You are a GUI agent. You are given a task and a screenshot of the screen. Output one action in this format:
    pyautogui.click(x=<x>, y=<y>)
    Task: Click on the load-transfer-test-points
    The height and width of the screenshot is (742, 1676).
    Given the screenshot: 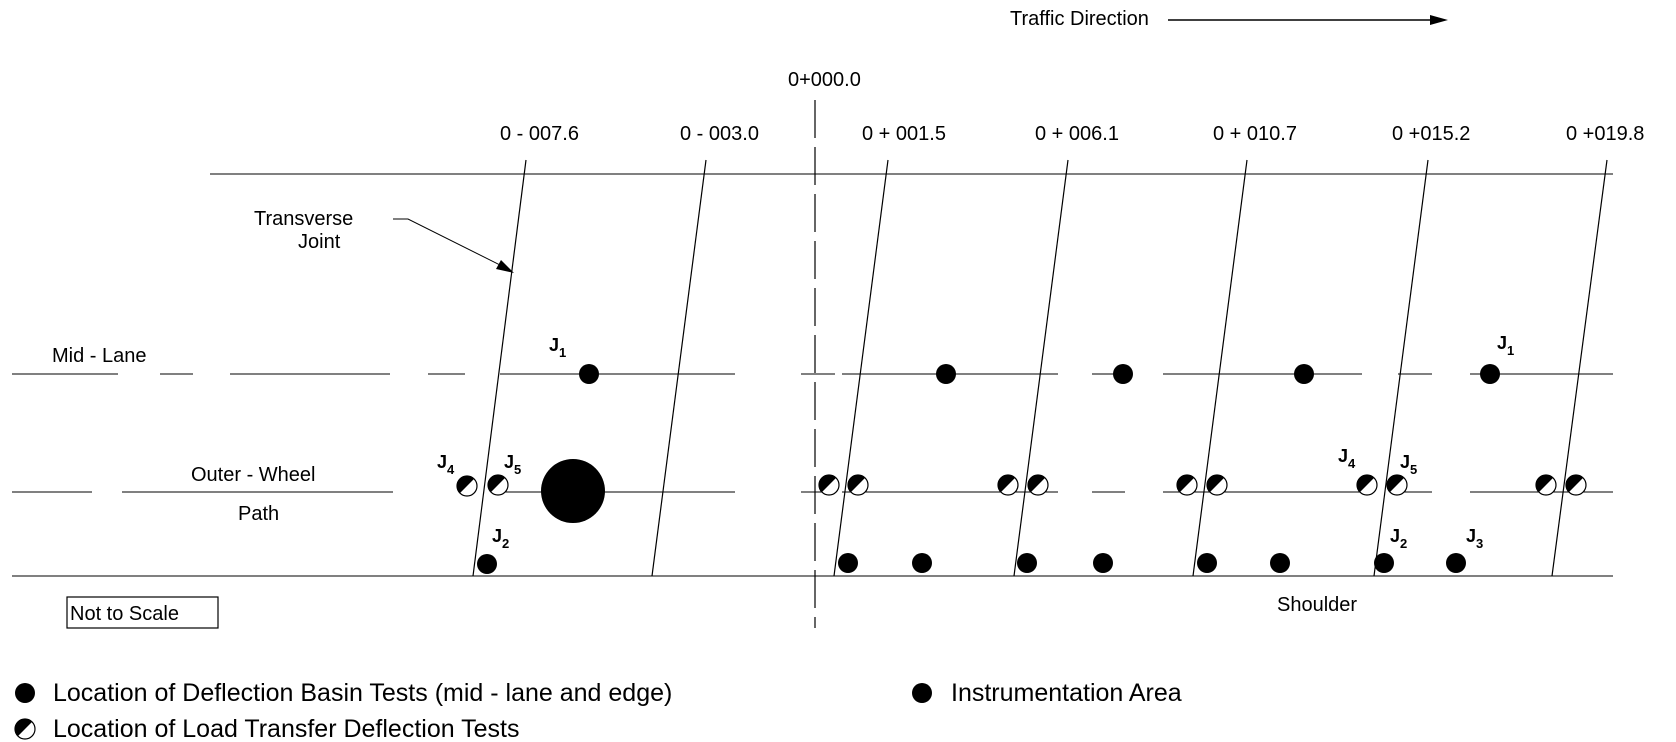 What is the action you would take?
    pyautogui.click(x=1021, y=485)
    